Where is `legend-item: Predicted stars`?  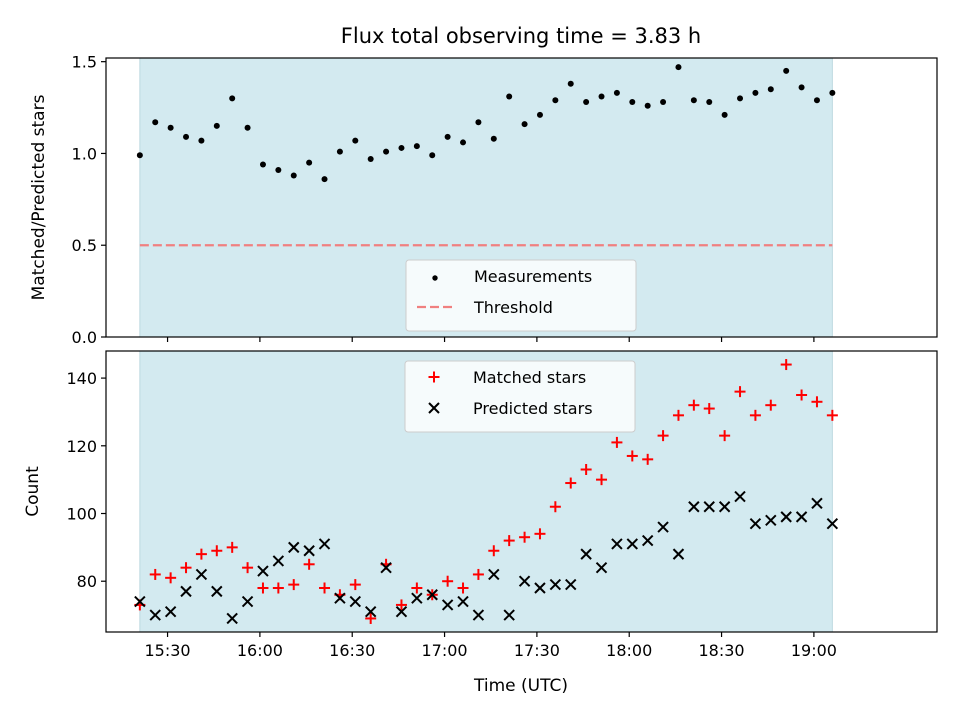
legend-item: Predicted stars is located at coordinates (510, 408).